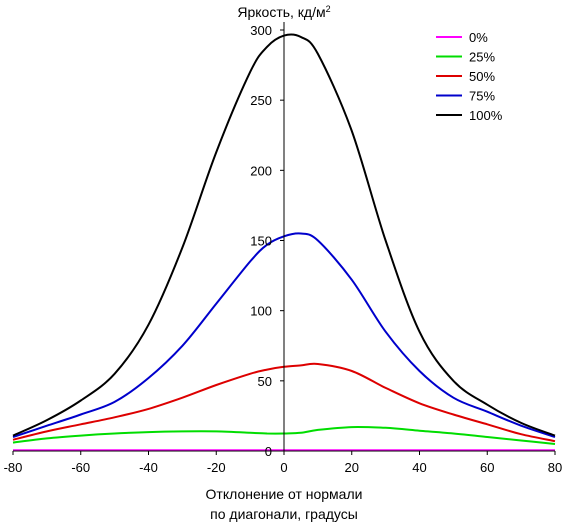 This screenshot has width=568, height=523. Describe the element at coordinates (328, 9) in the screenshot. I see `y-axis-title-superscript: 2` at that location.